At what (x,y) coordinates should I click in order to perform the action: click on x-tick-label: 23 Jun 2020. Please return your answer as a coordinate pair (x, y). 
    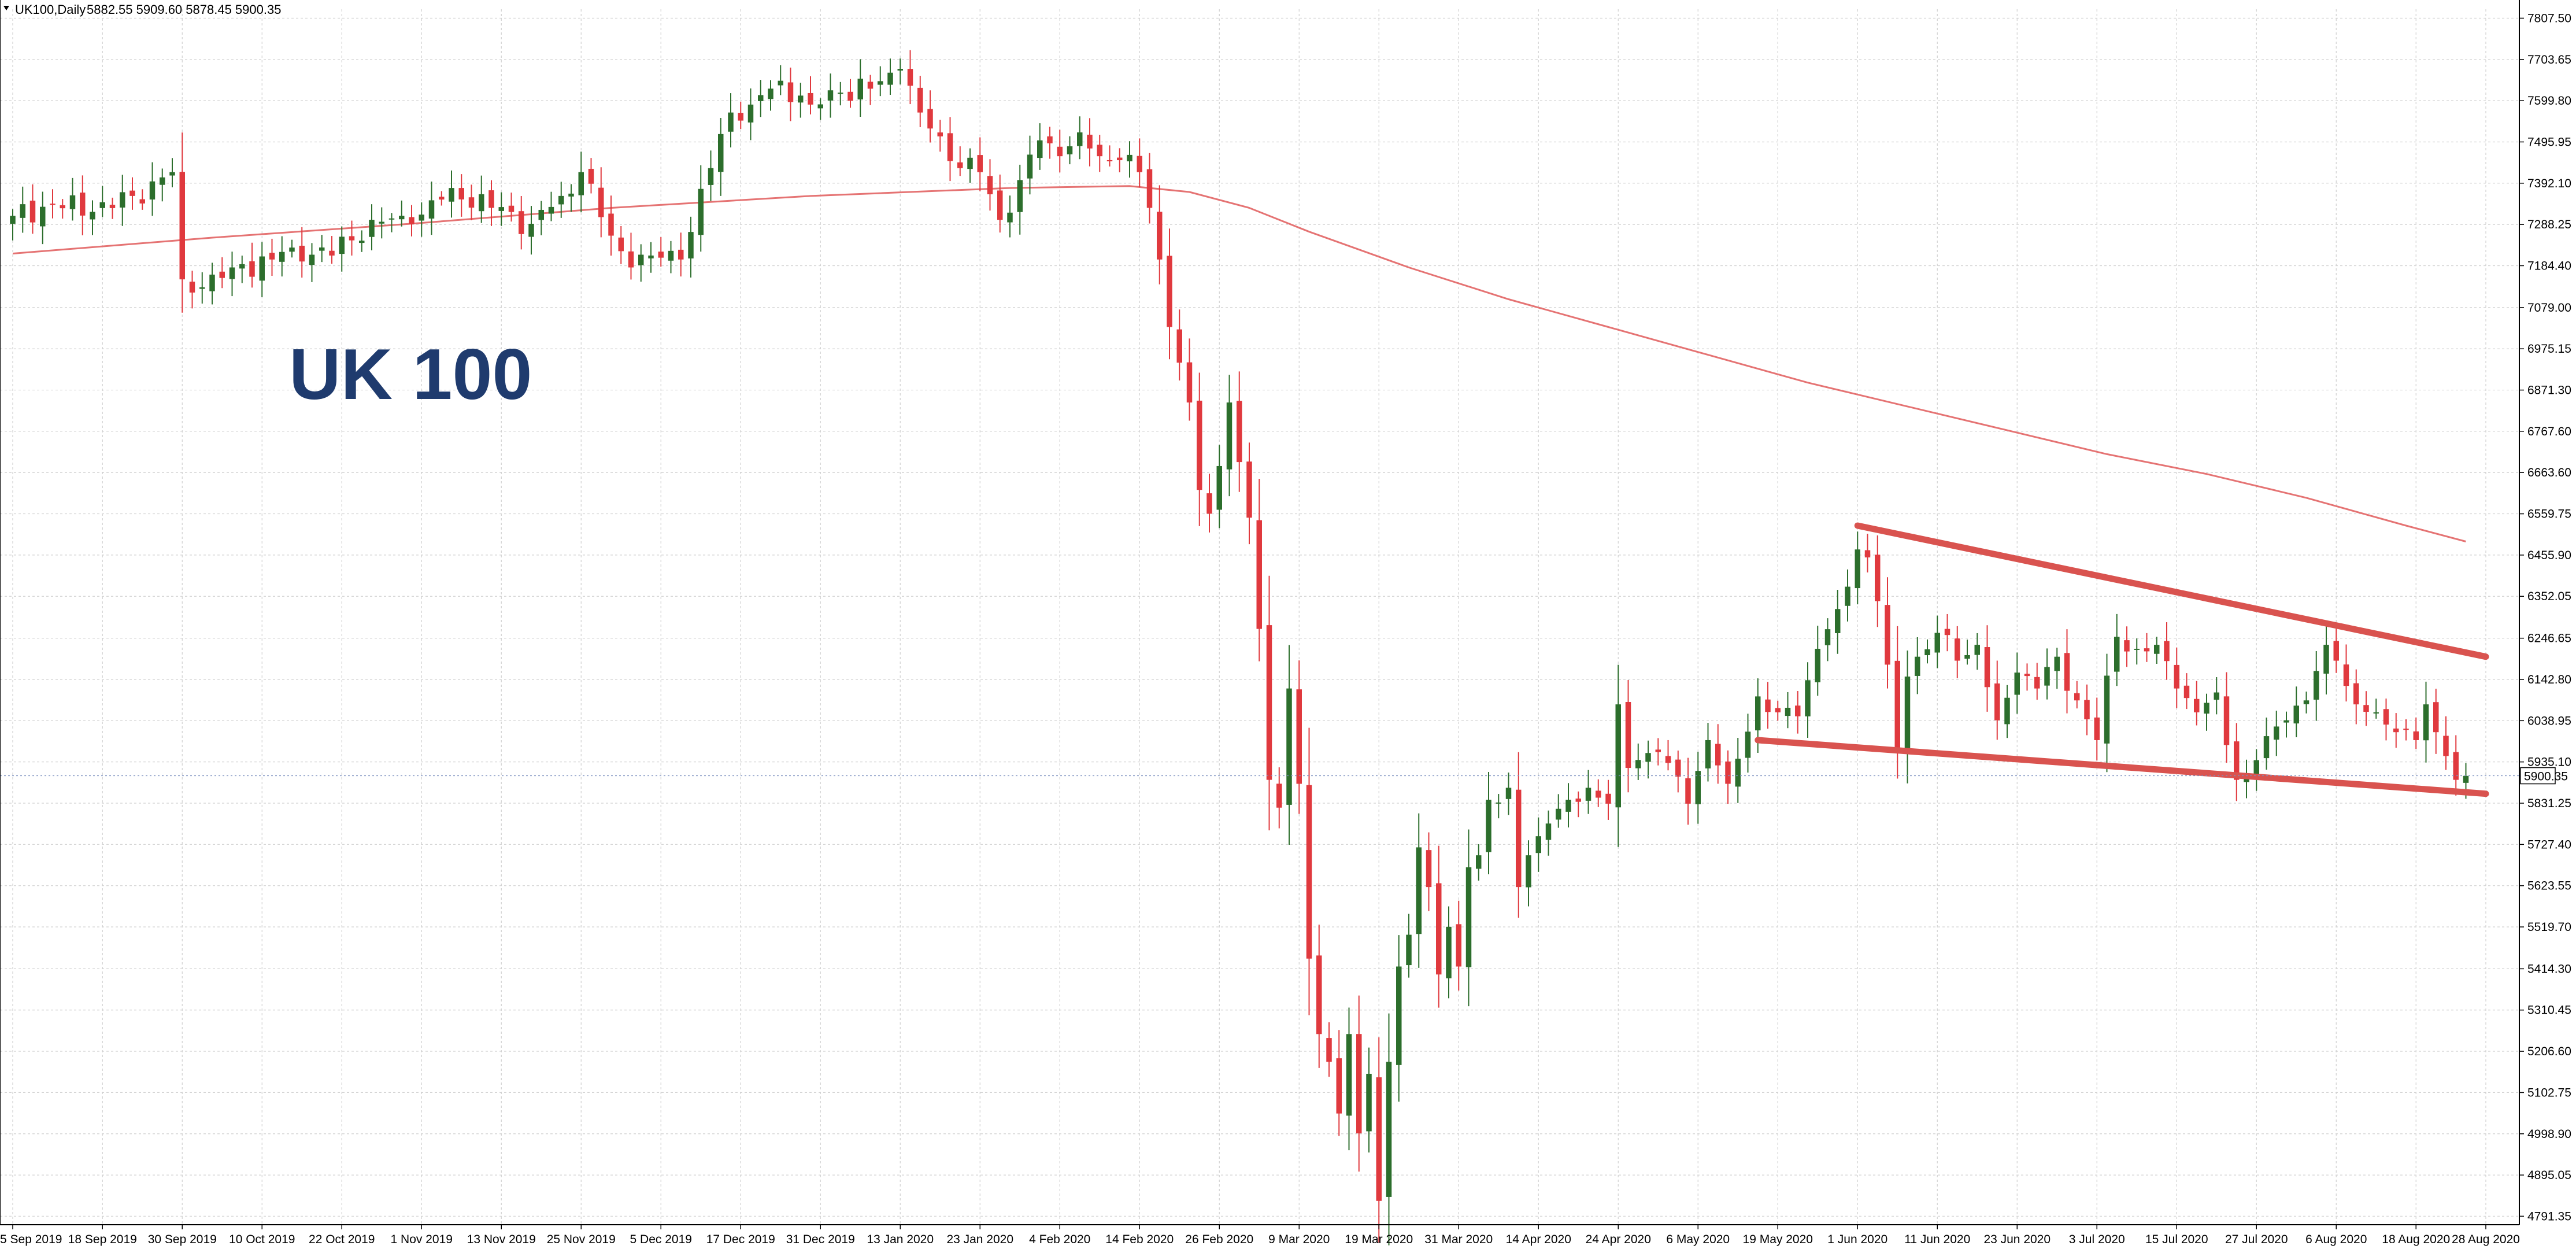
    Looking at the image, I should click on (2017, 1239).